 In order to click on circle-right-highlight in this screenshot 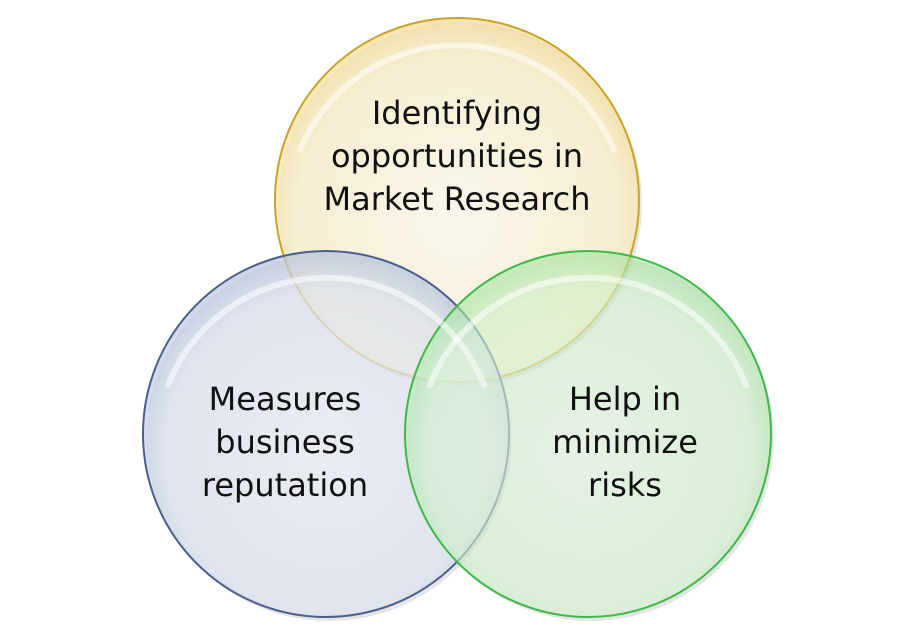, I will do `click(588, 331)`.